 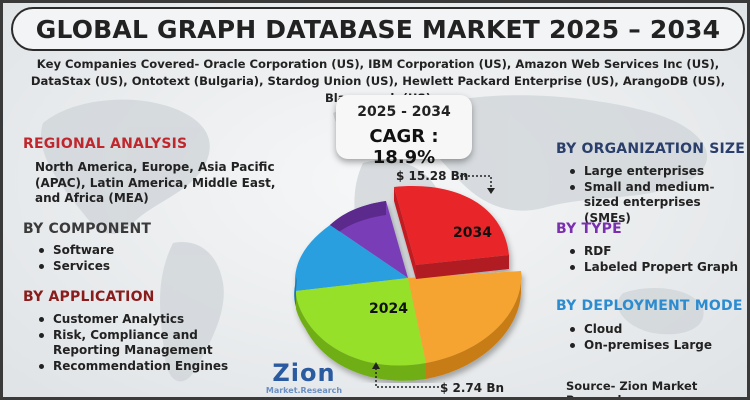 I want to click on deployment-mode-heading: BY DEPLOYMENT MODE, so click(x=649, y=306).